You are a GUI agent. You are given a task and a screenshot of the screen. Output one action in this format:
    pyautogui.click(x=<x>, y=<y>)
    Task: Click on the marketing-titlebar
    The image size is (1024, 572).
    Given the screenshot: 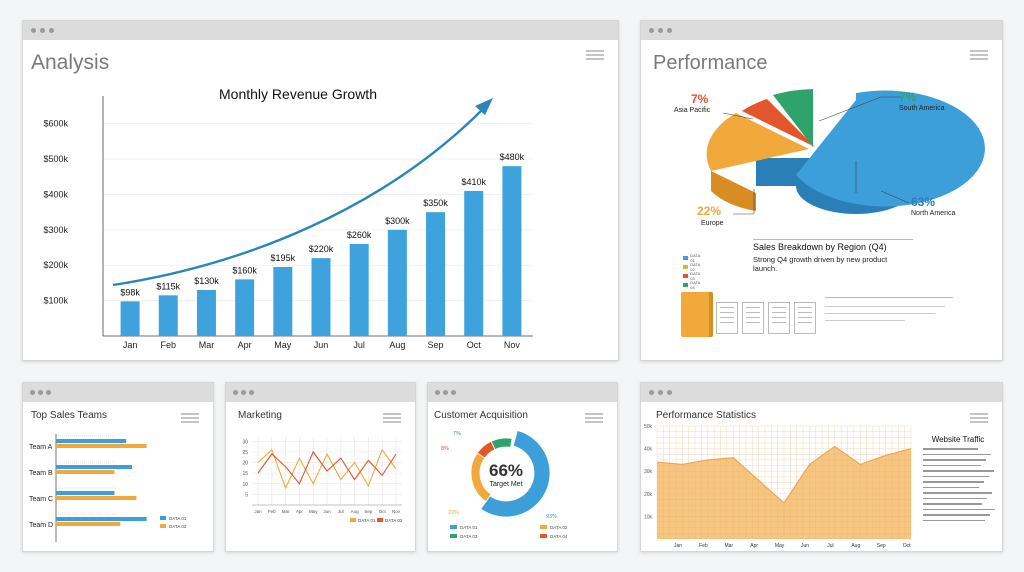 What is the action you would take?
    pyautogui.click(x=320, y=392)
    